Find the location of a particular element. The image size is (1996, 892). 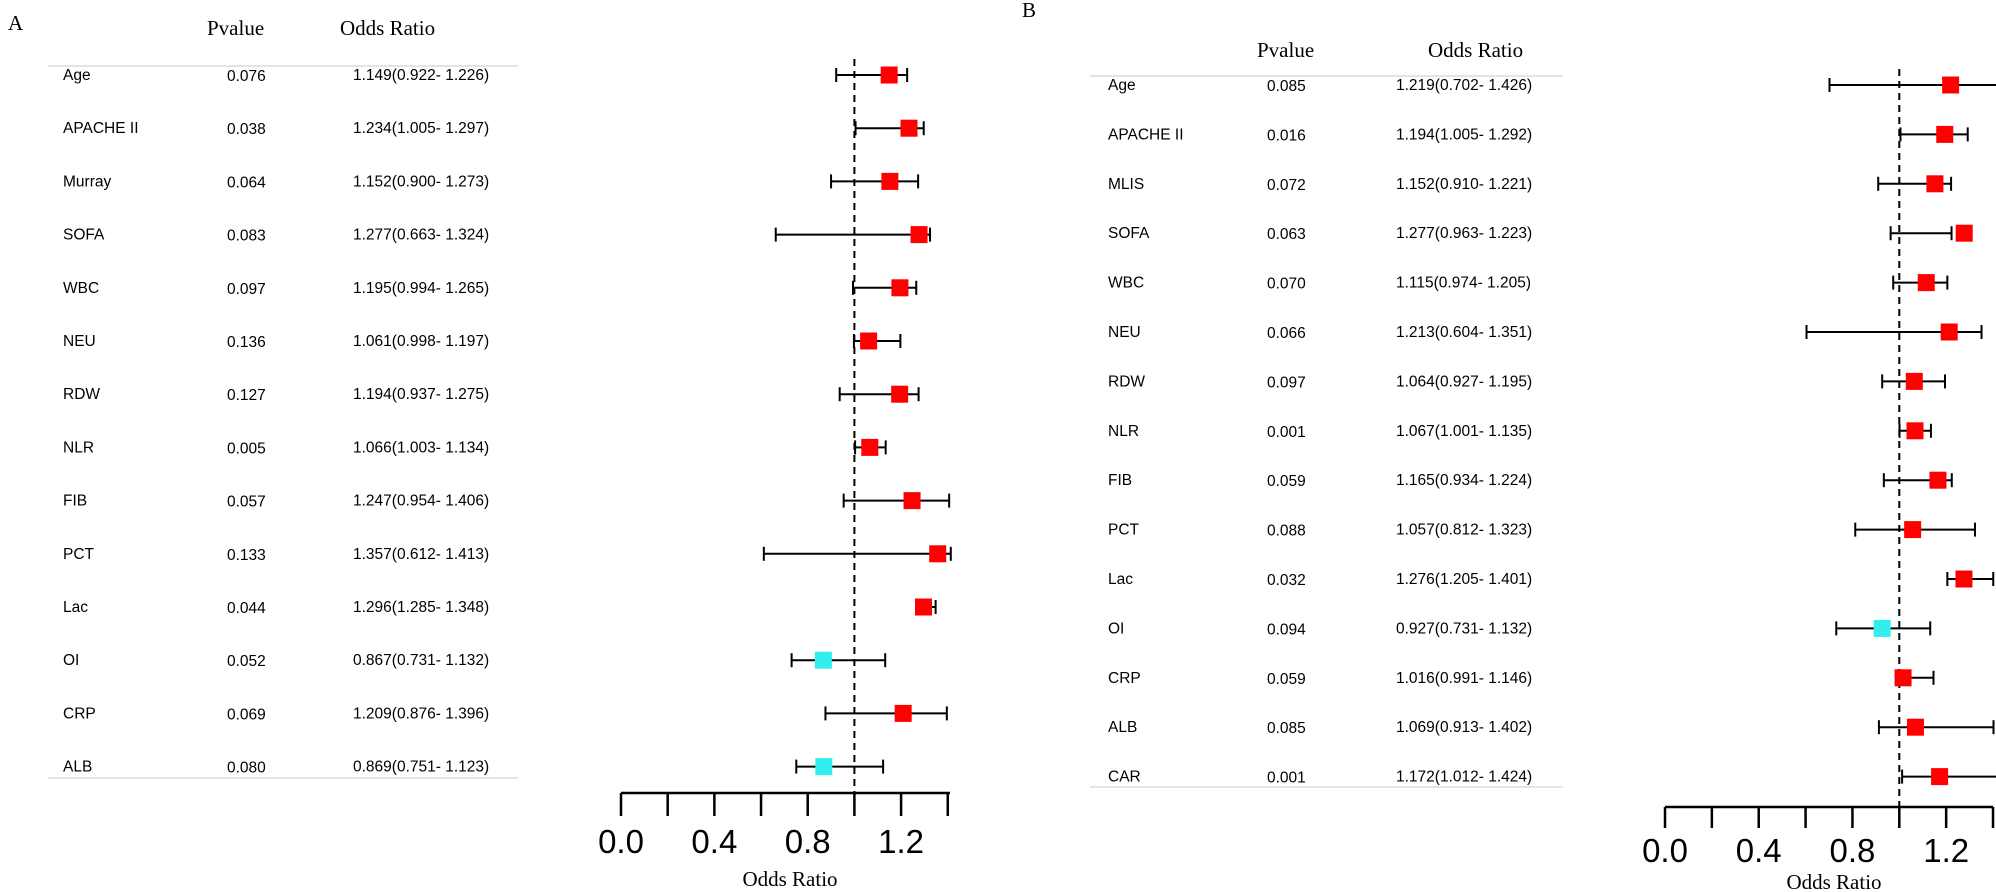

table-row: PCT 0.133 1.357(0.612- 1.413) is located at coordinates (507, 554).